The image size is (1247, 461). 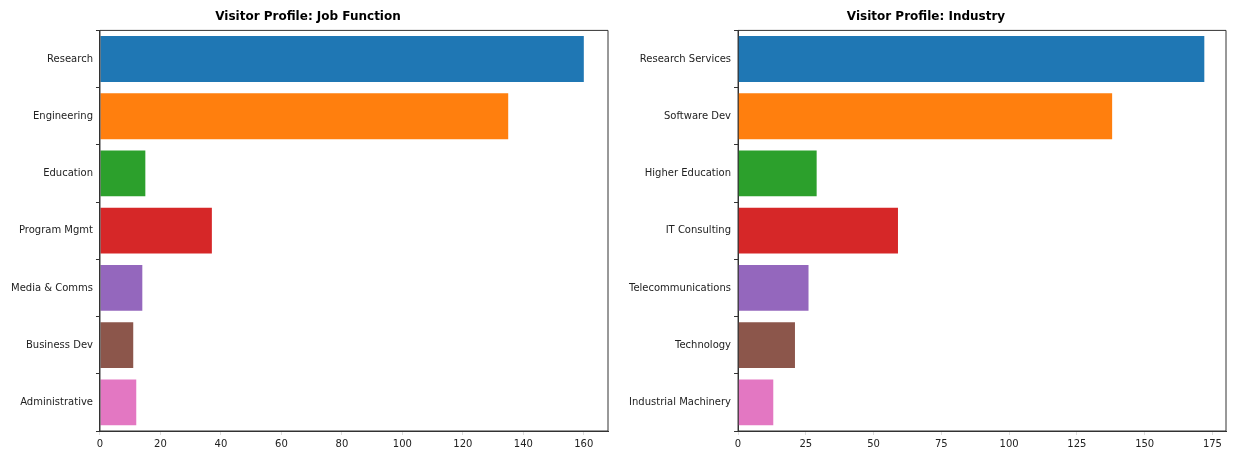 I want to click on chart-title: Visitor Profile: Industry, so click(x=926, y=16).